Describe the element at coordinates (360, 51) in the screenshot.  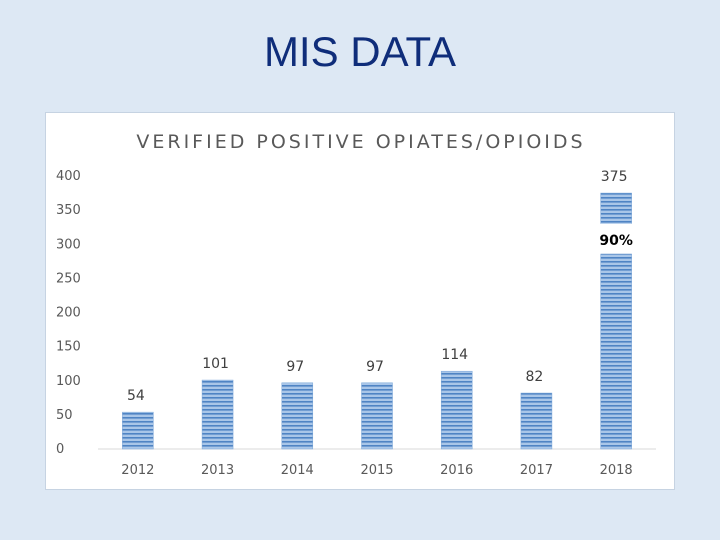
I see `slide-title: MIS DATA` at that location.